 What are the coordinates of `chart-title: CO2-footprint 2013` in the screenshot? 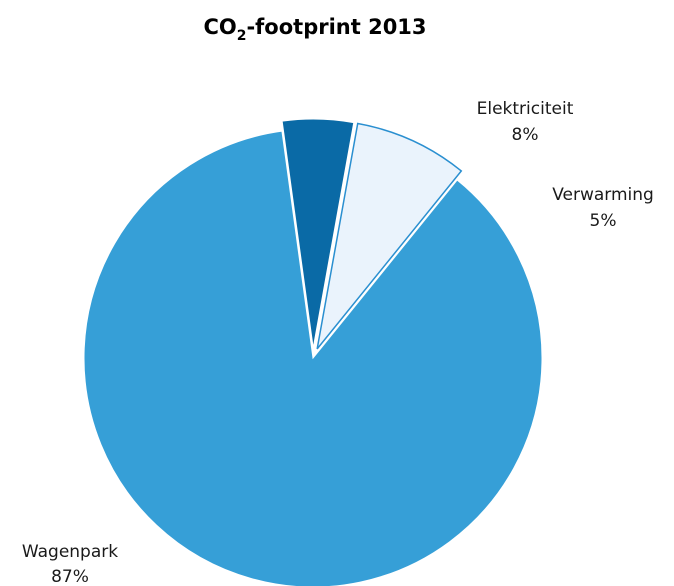 It's located at (314, 29).